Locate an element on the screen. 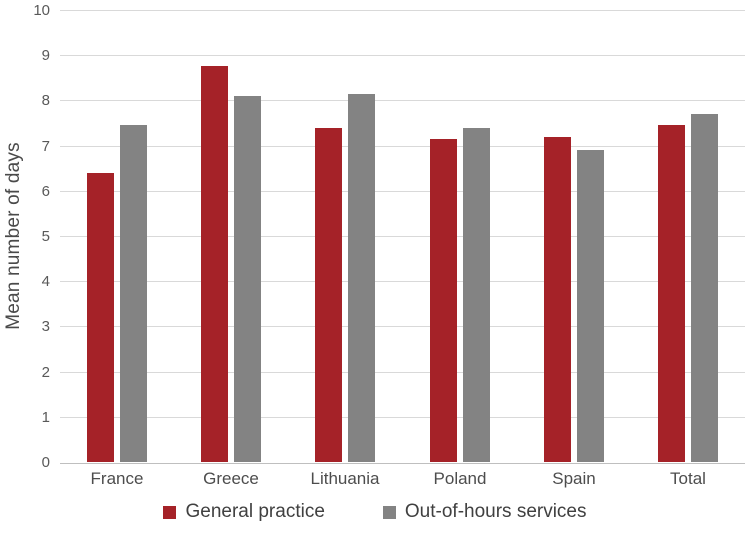 The height and width of the screenshot is (533, 750). gridline-y1 is located at coordinates (402, 417).